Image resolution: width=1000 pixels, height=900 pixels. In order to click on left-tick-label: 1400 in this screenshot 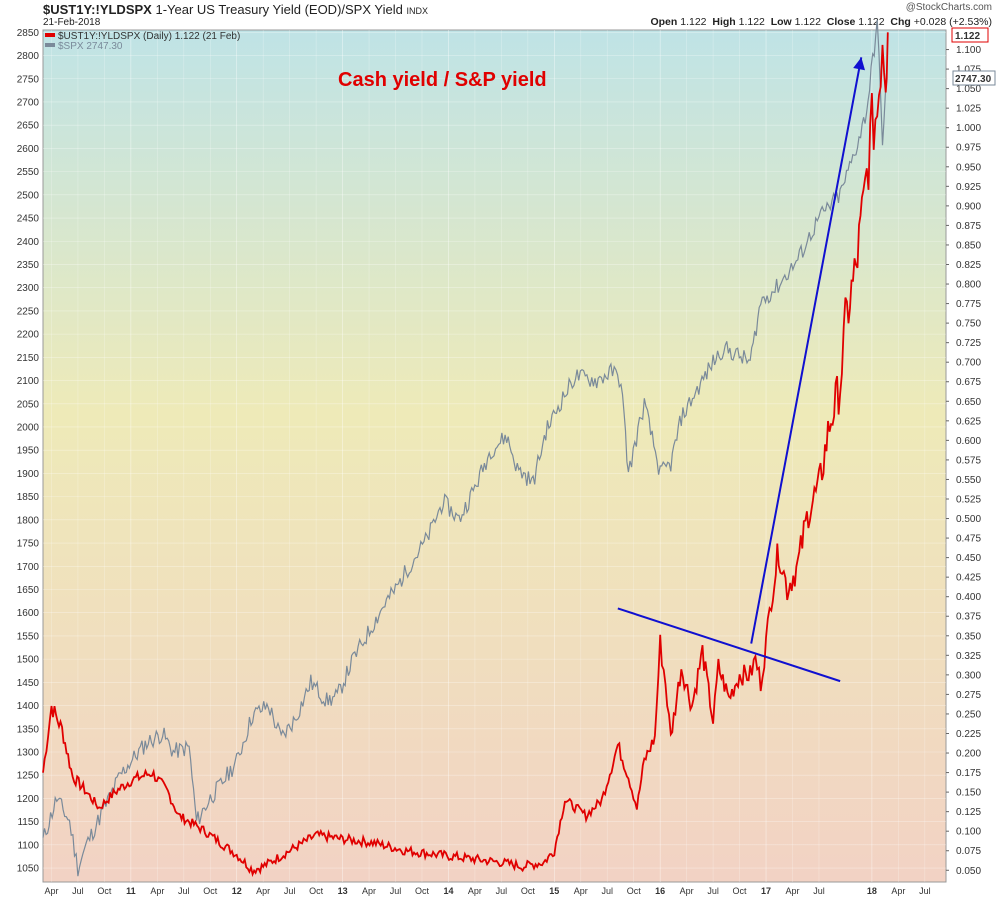, I will do `click(28, 706)`.